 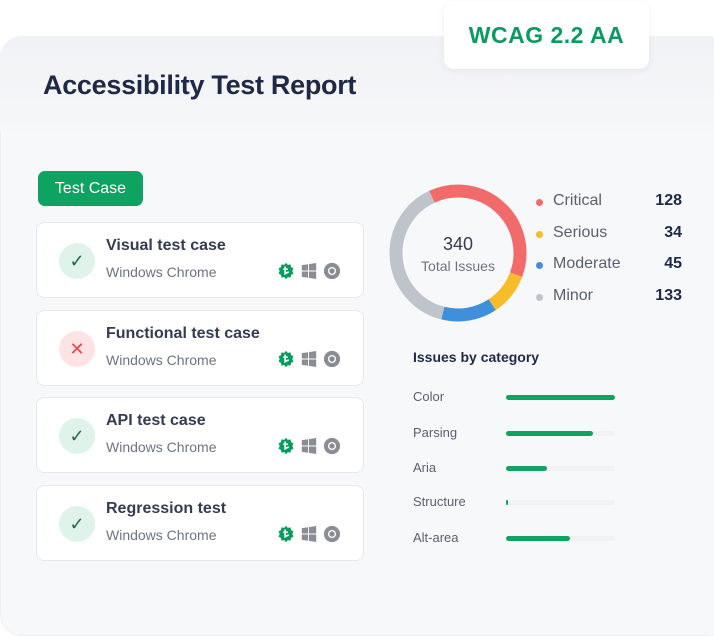 I want to click on donut-segment-moderate, so click(x=468, y=310).